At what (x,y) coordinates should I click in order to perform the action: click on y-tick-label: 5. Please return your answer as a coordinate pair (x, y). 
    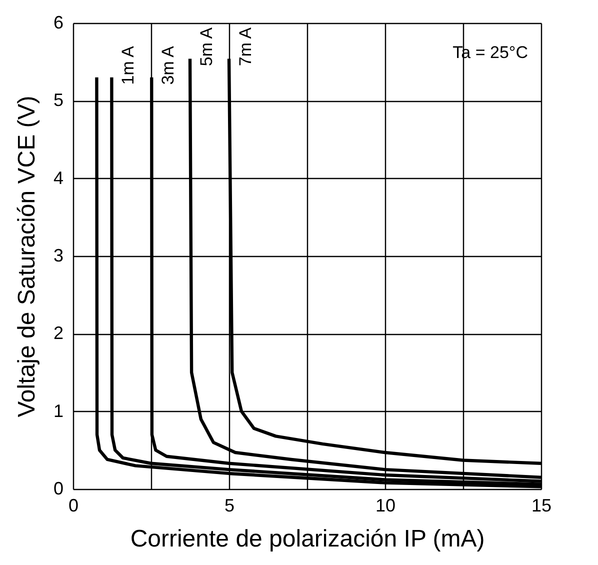
    Looking at the image, I should click on (58, 100).